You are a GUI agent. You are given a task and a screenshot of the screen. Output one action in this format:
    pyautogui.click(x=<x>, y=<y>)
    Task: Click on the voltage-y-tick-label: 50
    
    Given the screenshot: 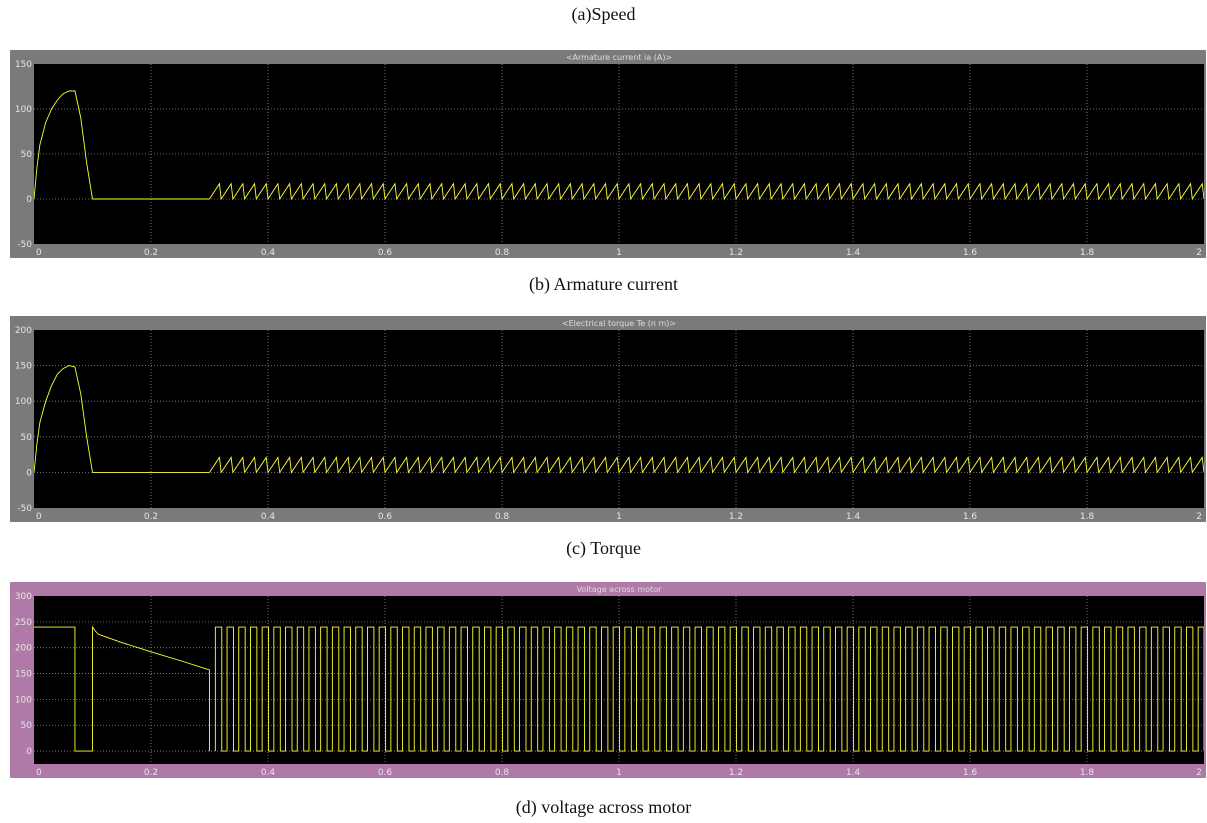 What is the action you would take?
    pyautogui.click(x=27, y=726)
    